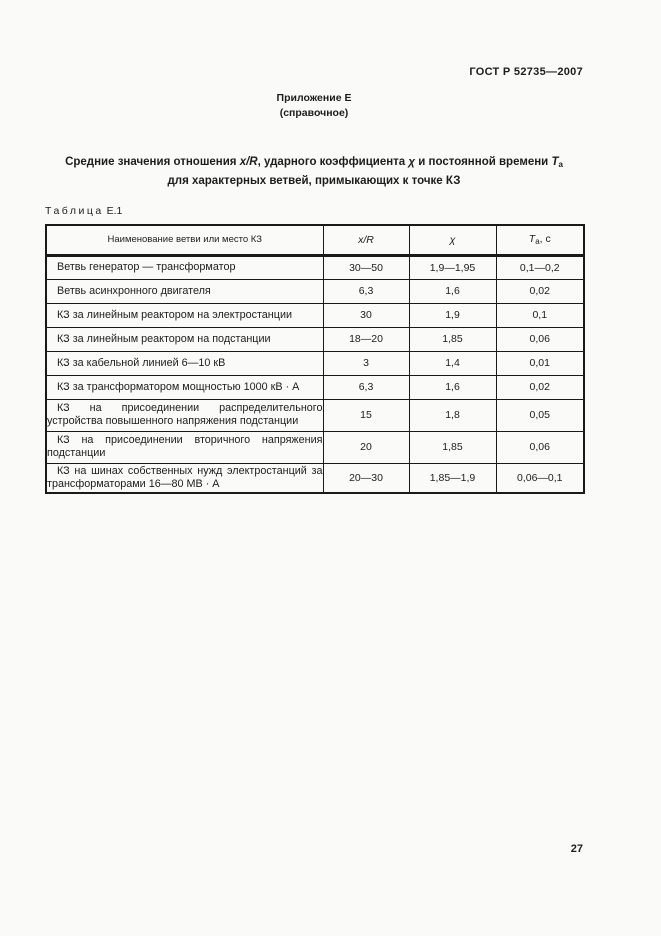 The height and width of the screenshot is (936, 661). Describe the element at coordinates (314, 113) in the screenshot. I see `appendix-subtitle: (справочное)` at that location.